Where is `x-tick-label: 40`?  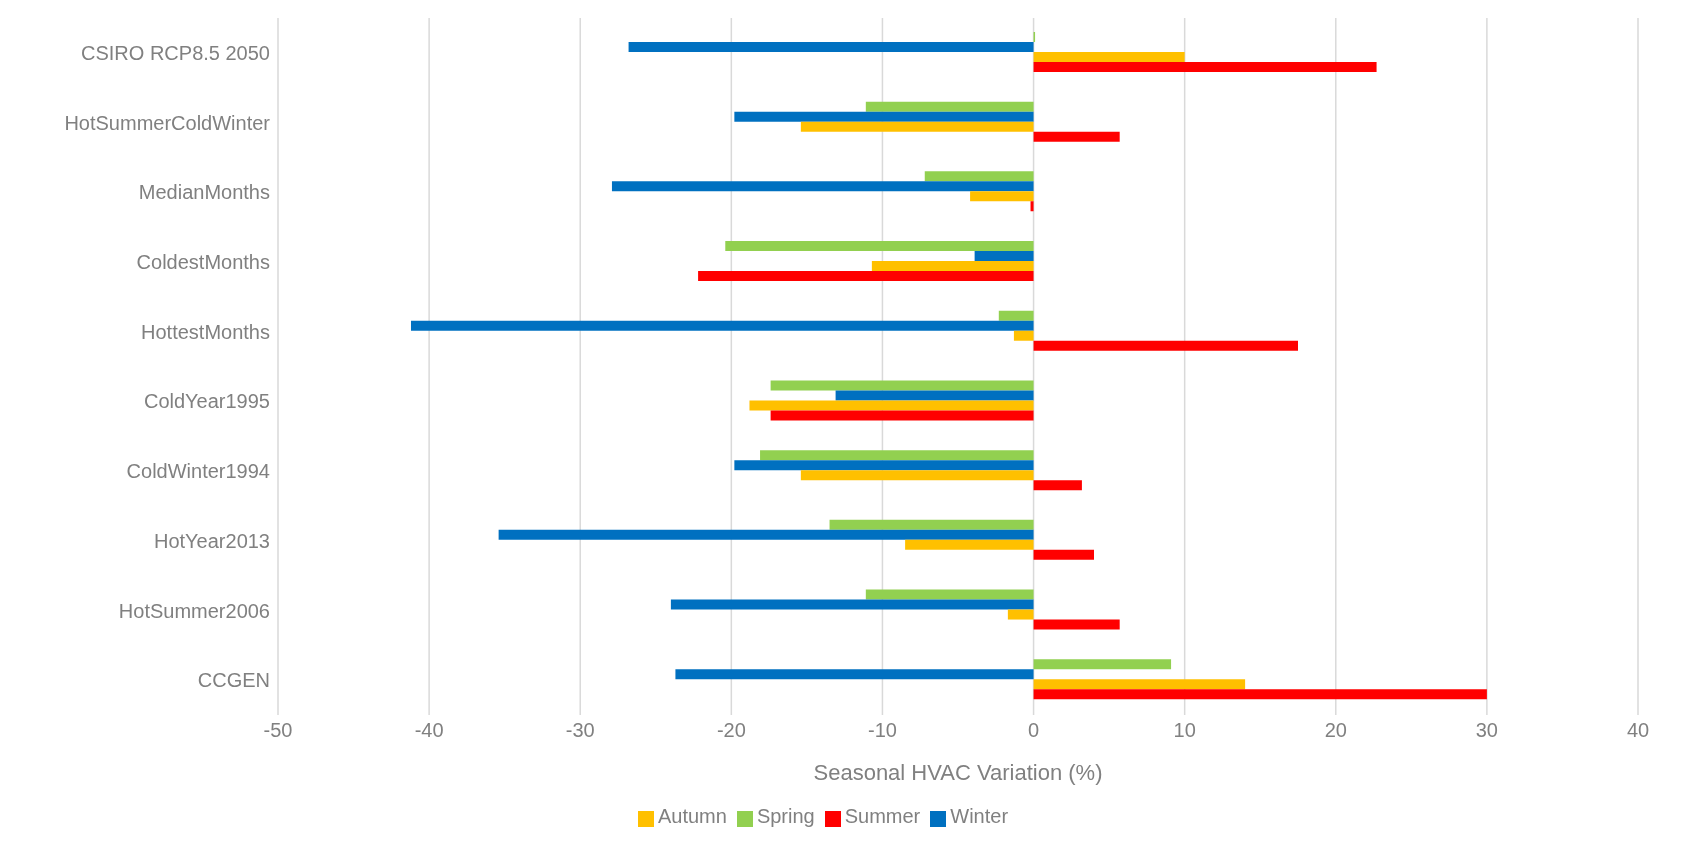
x-tick-label: 40 is located at coordinates (1638, 730).